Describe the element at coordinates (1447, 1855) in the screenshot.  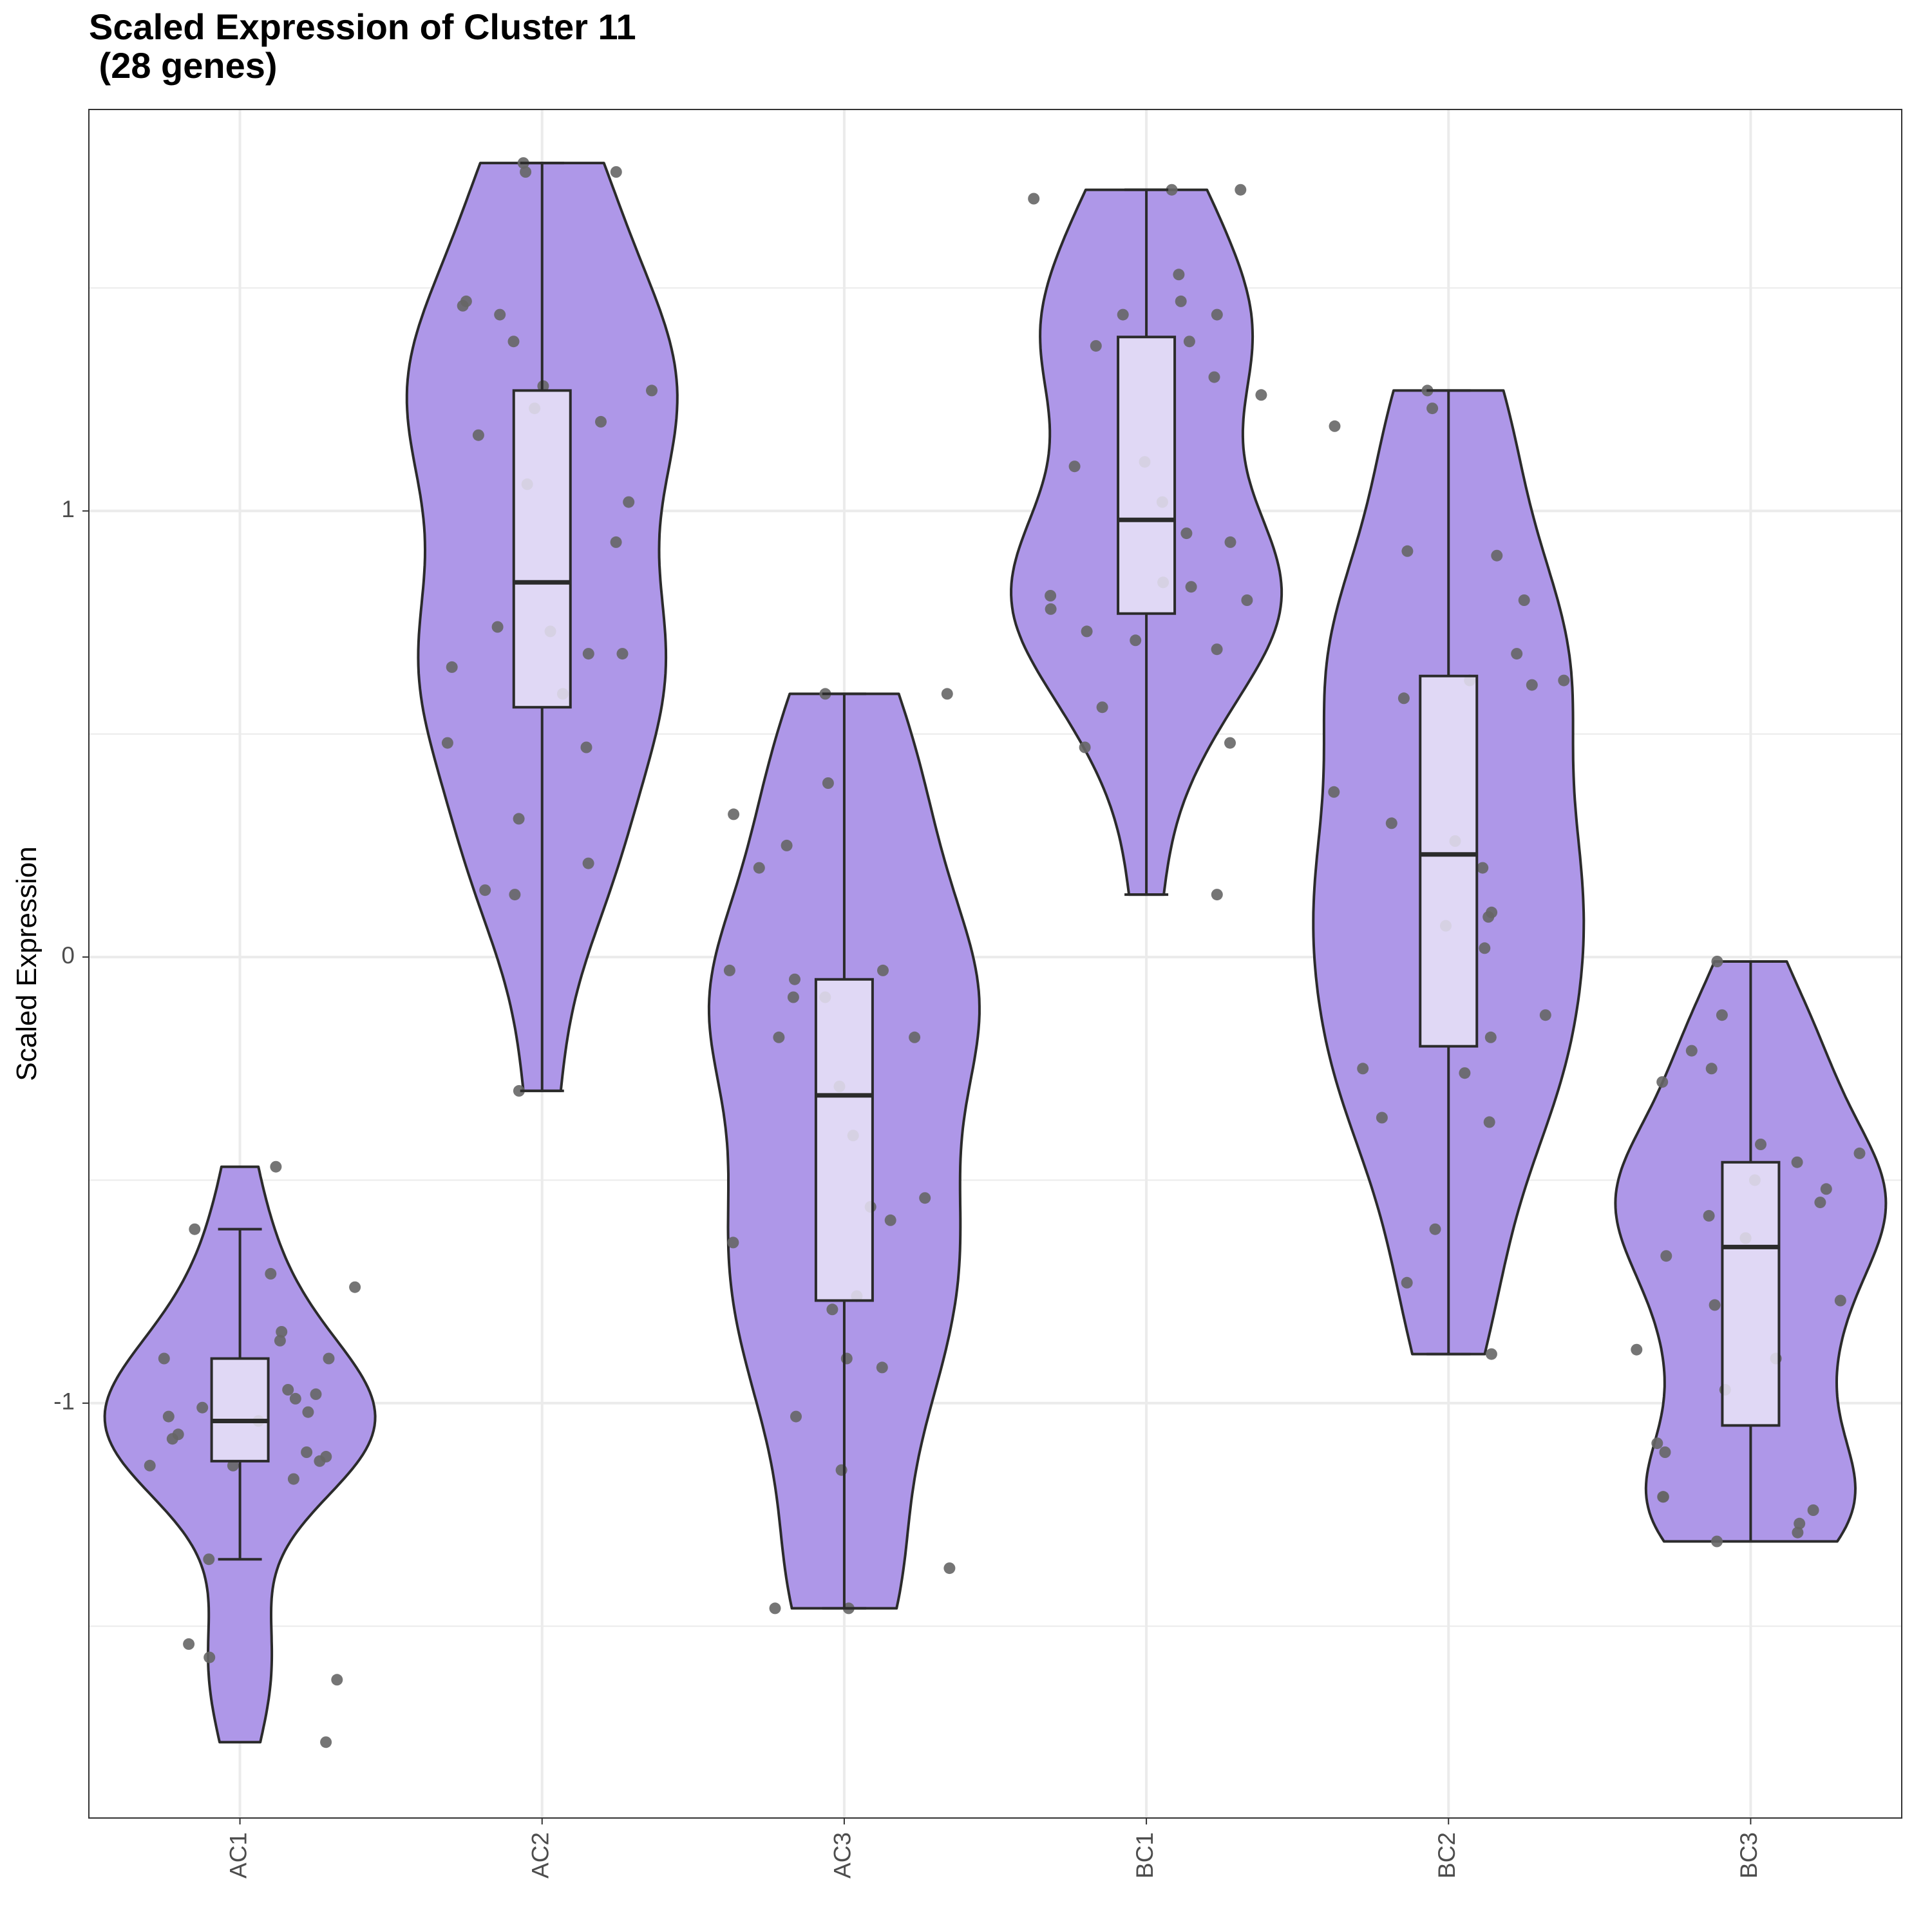
I see `x-tick-label: BC2` at that location.